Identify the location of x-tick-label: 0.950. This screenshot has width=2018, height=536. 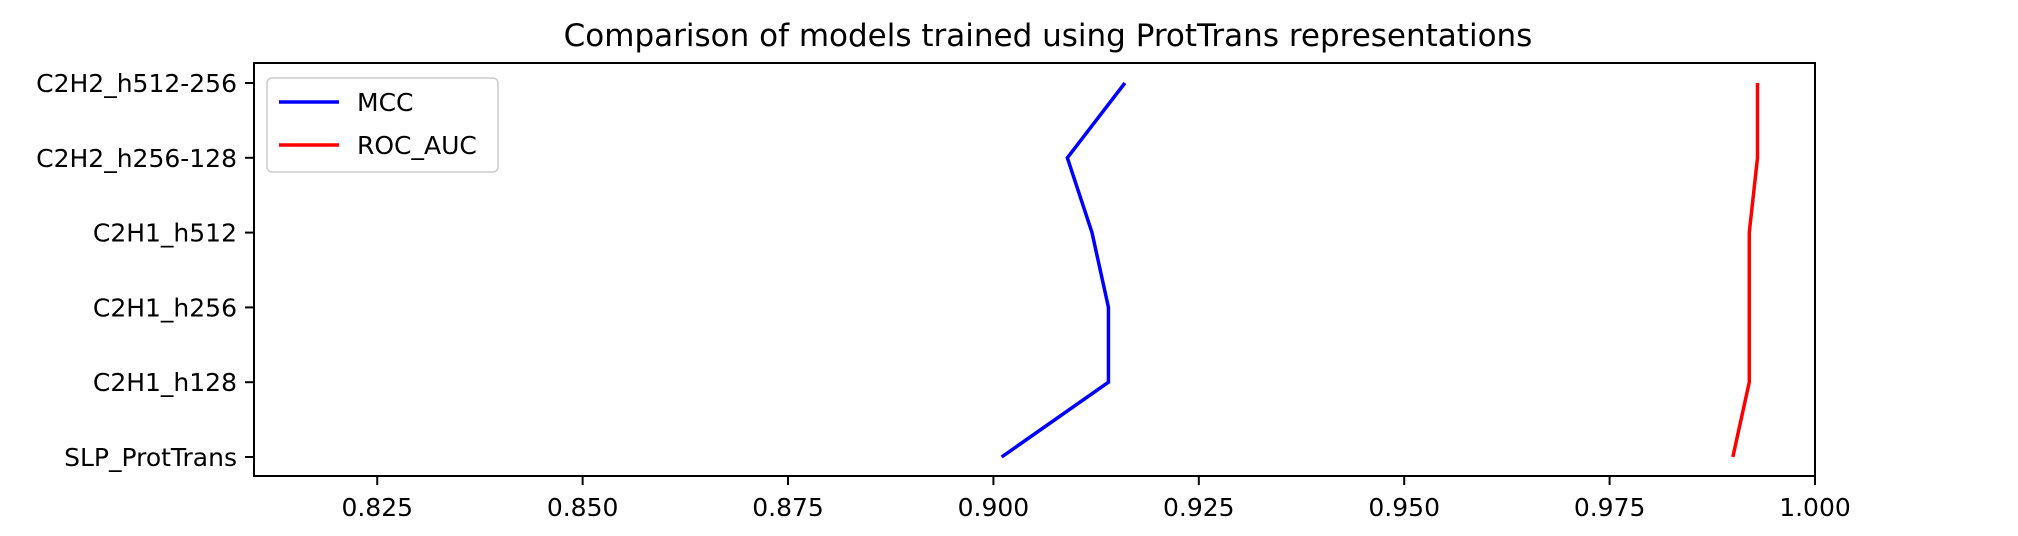
(1404, 507).